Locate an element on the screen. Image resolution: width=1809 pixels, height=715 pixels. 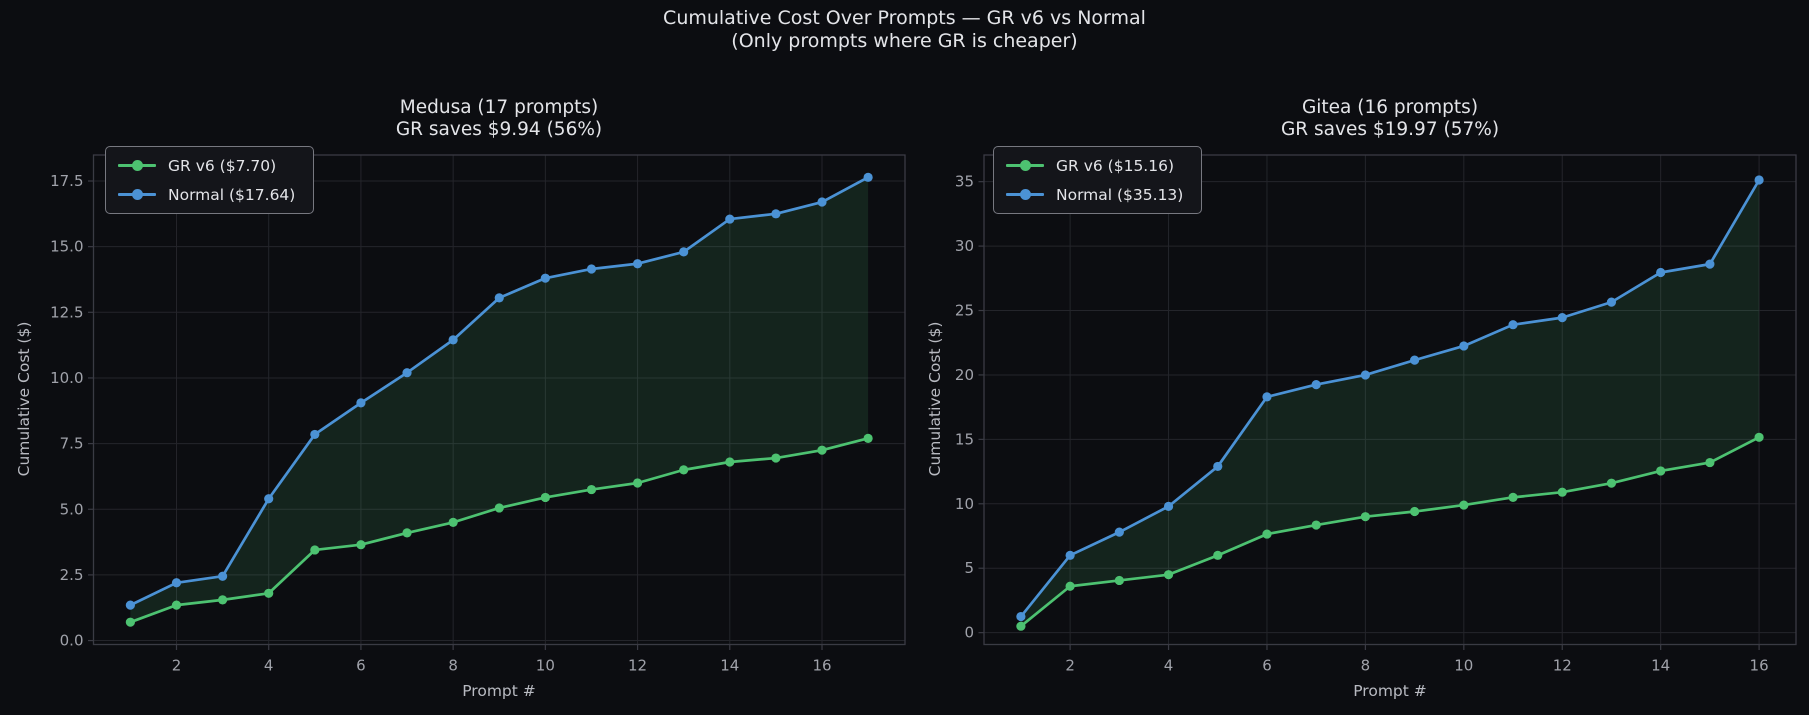
legend-label: GR v6 ($7.70) is located at coordinates (222, 165).